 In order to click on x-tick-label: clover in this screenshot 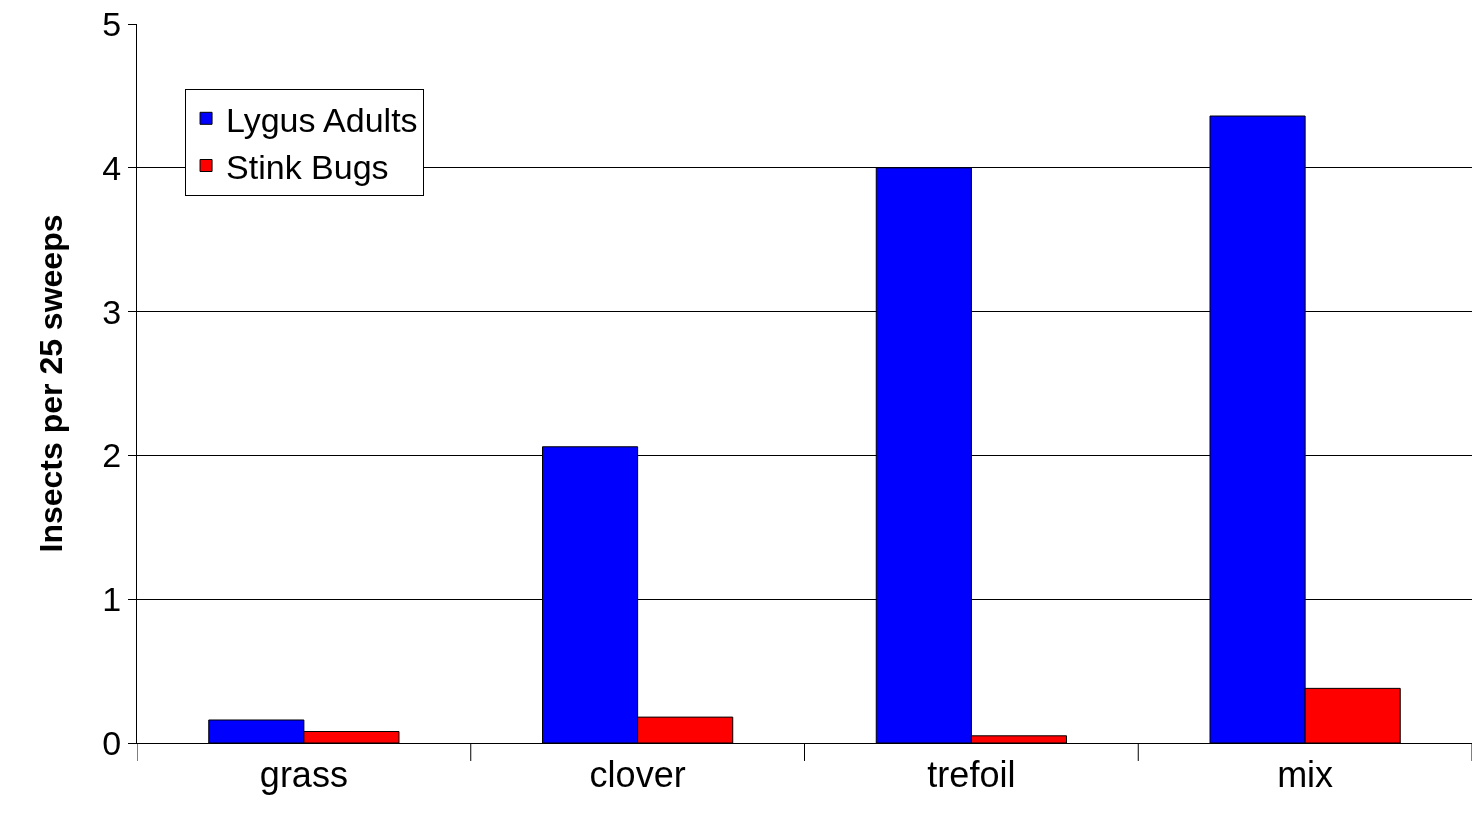, I will do `click(637, 775)`.